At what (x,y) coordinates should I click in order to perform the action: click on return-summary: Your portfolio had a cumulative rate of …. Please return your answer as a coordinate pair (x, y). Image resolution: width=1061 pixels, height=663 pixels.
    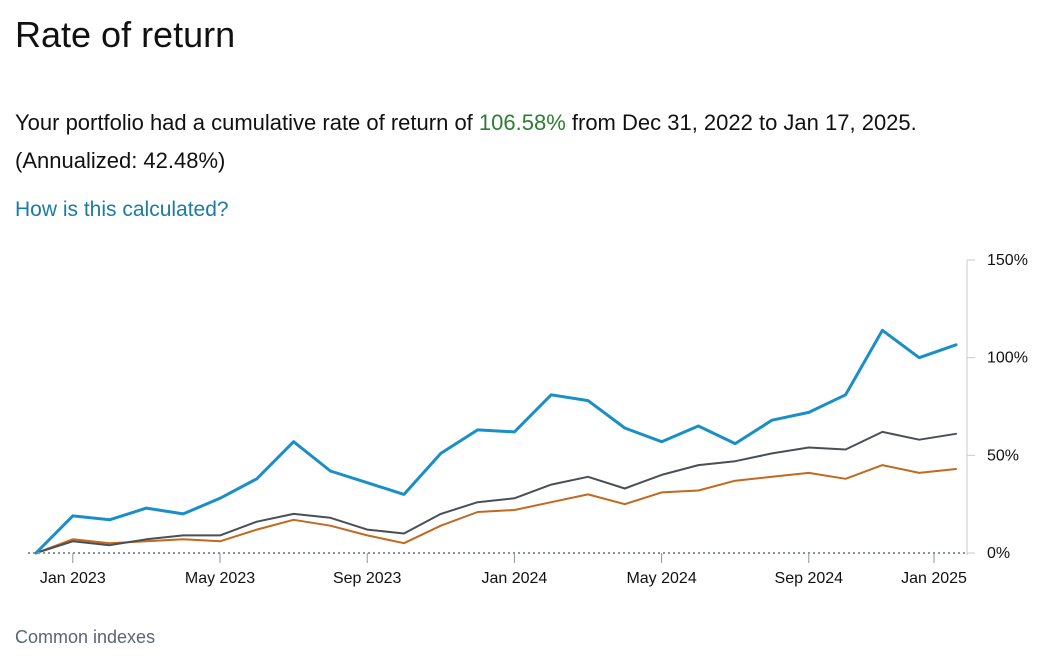
    Looking at the image, I should click on (515, 142).